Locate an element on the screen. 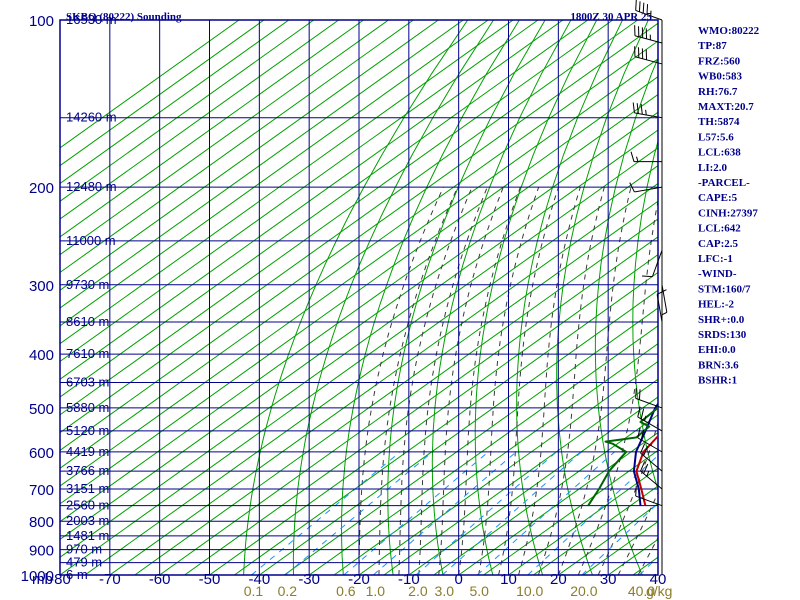 This screenshot has height=600, width=800. pressure-tick-label: 100 is located at coordinates (41, 21).